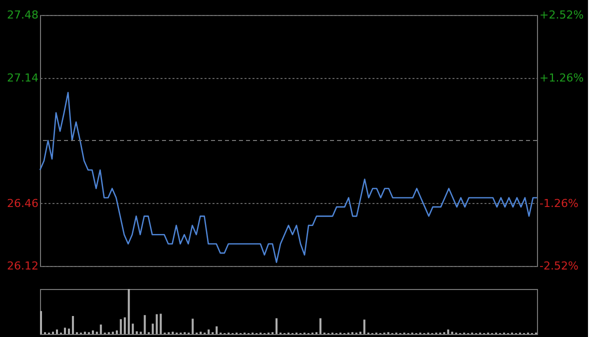 Image resolution: width=600 pixels, height=337 pixels. What do you see at coordinates (559, 266) in the screenshot?
I see `y2-tick-label: -2.52%` at bounding box center [559, 266].